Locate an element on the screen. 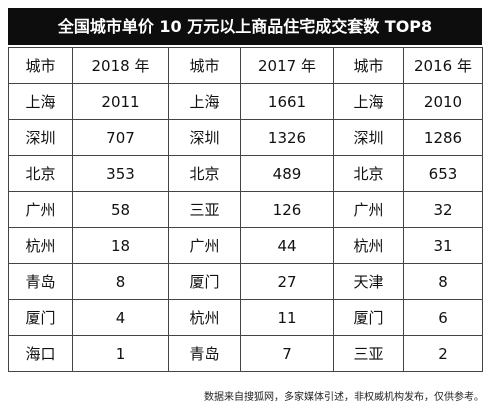 This screenshot has width=490, height=409. header-cell: 2018 年 is located at coordinates (120, 65).